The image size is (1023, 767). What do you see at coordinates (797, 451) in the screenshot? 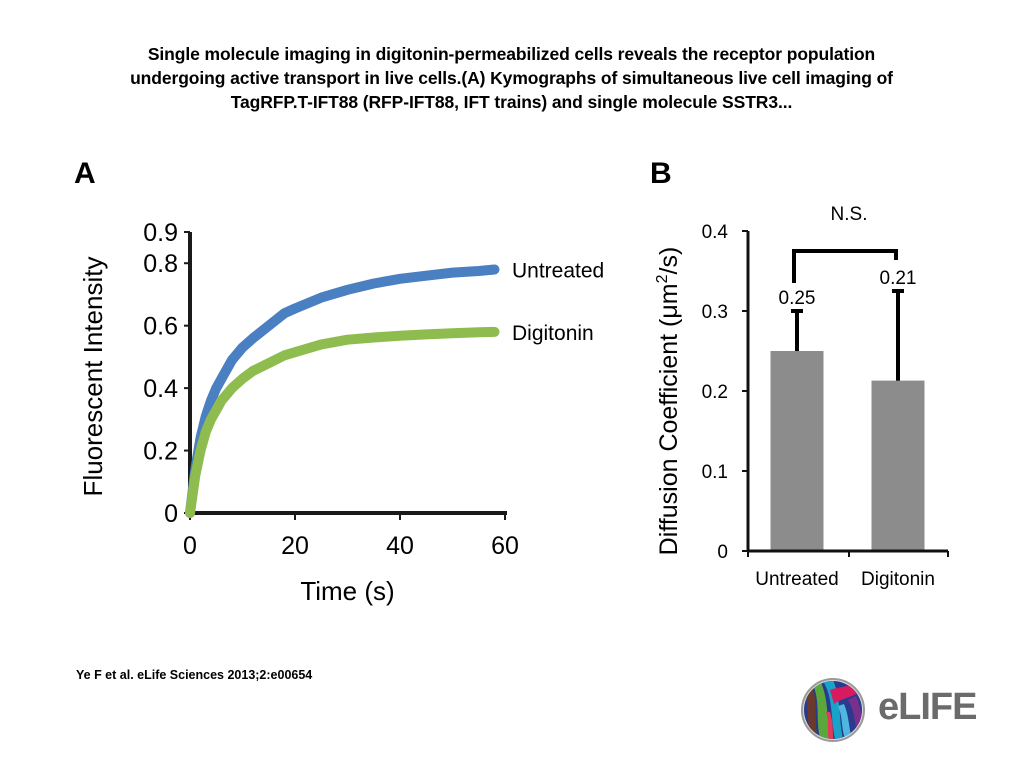
I see `bar-untreated` at bounding box center [797, 451].